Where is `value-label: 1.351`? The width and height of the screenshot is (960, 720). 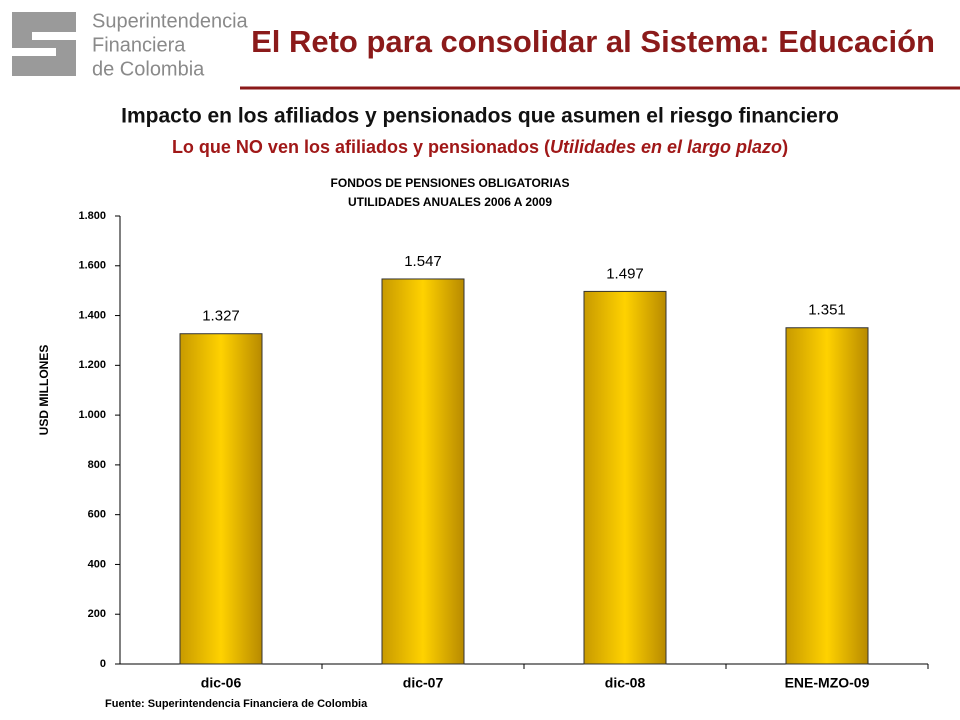
value-label: 1.351 is located at coordinates (827, 310).